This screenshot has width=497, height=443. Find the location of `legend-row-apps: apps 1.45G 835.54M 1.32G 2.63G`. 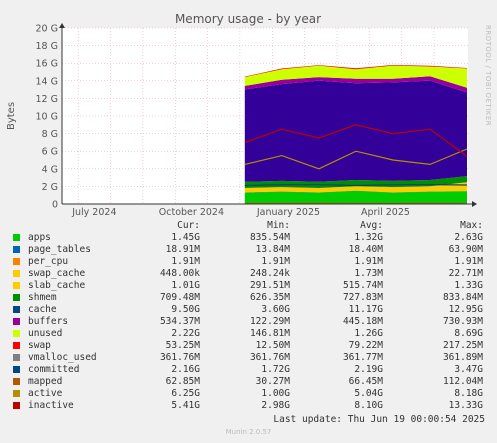

legend-row-apps: apps 1.45G 835.54M 1.32G 2.63G is located at coordinates (250, 238).